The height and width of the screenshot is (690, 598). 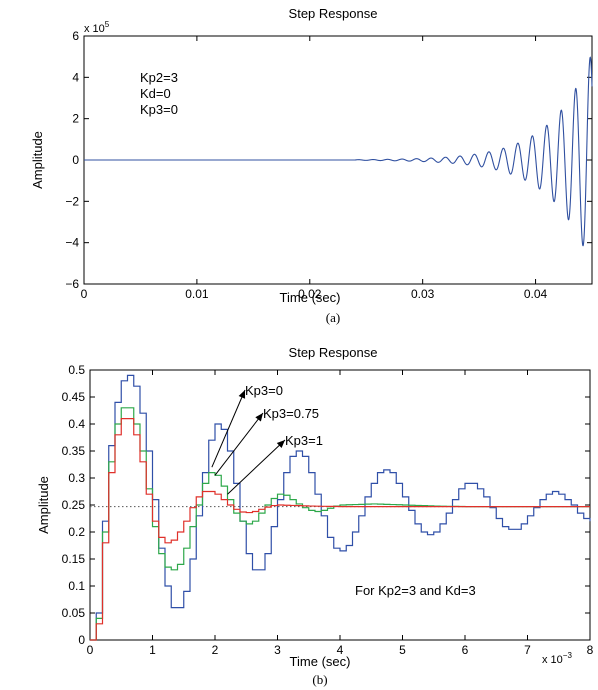 I want to click on panel-a-ytick-label: 6, so click(x=75, y=36).